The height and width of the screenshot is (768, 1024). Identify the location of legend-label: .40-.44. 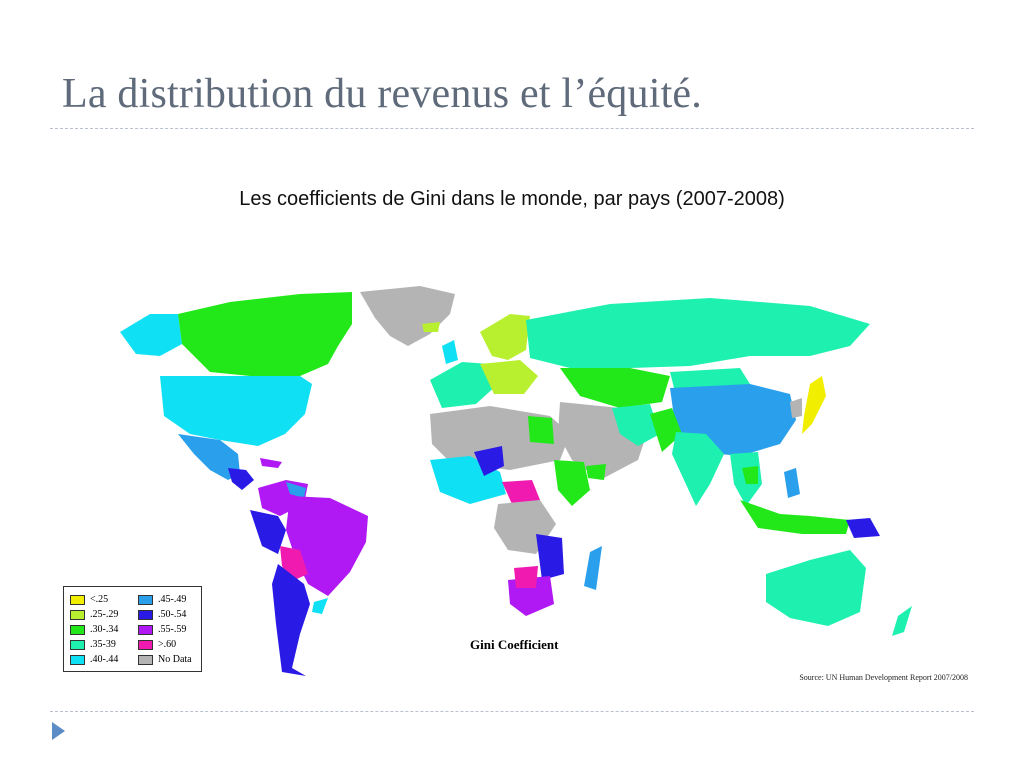
(104, 659).